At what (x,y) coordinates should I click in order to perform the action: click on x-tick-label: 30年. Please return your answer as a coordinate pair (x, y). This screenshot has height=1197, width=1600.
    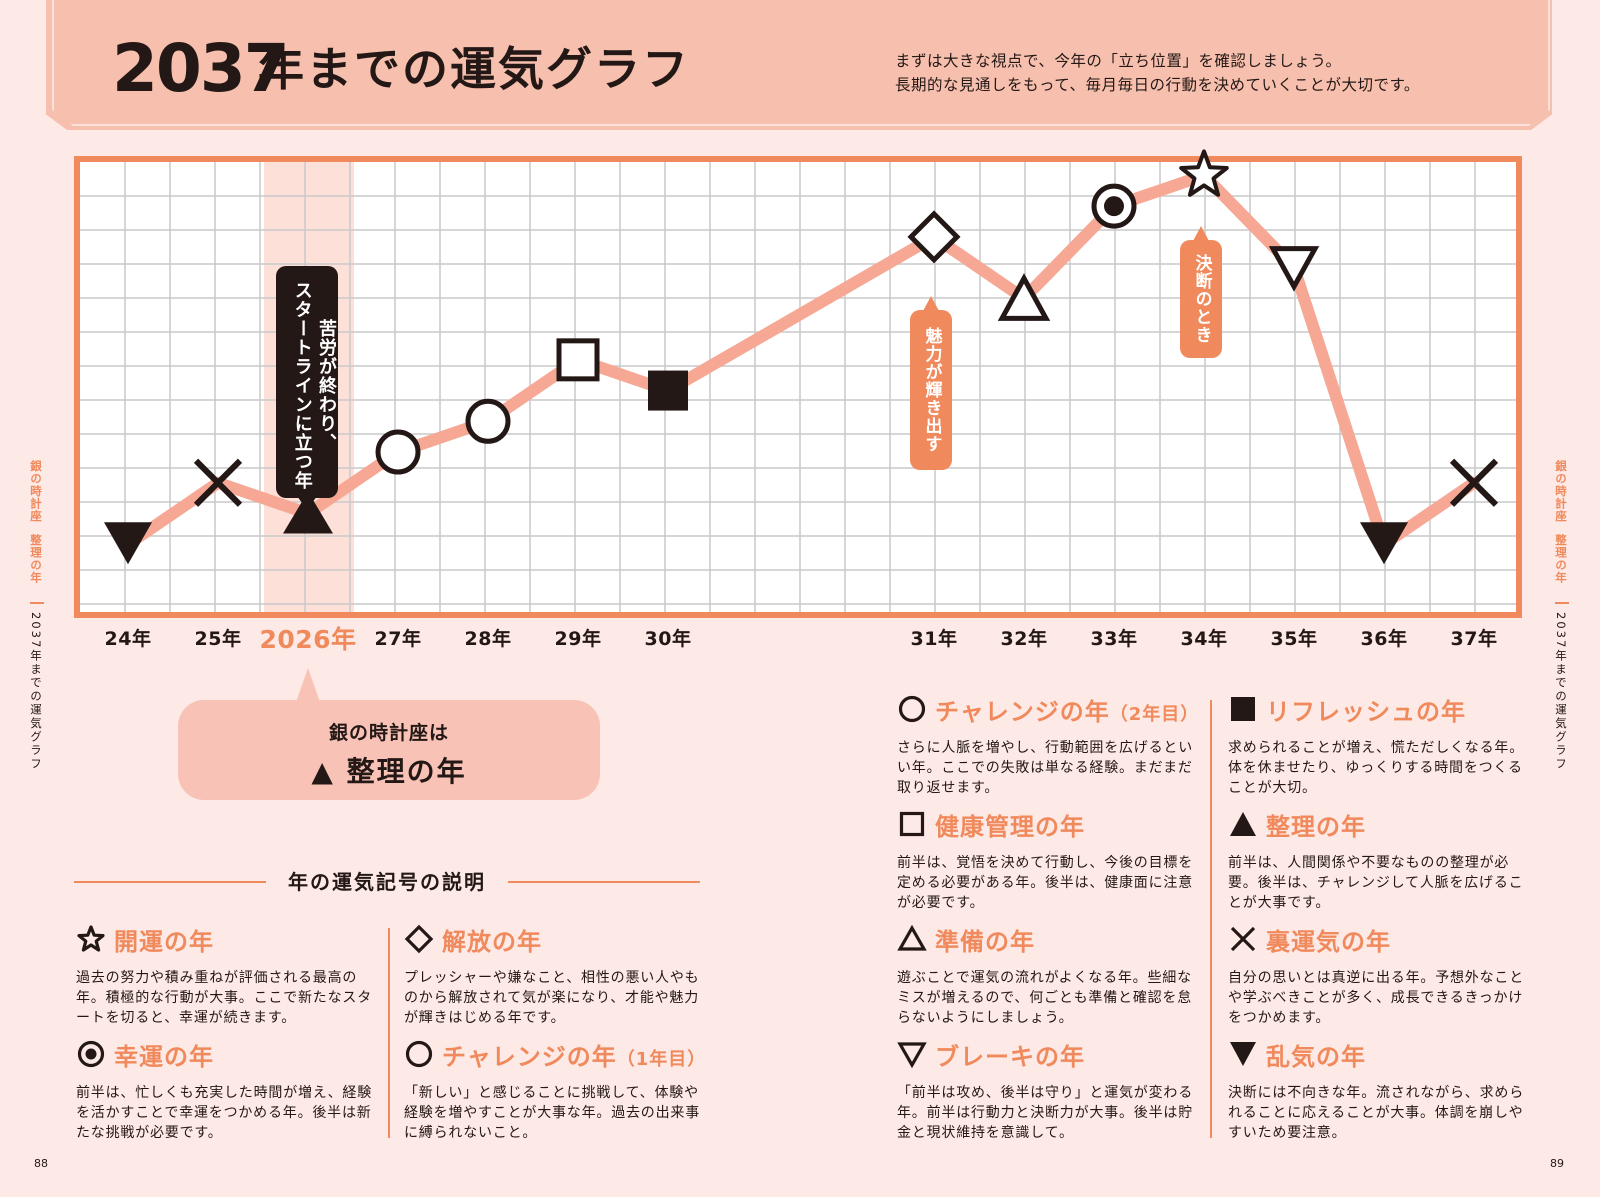
    Looking at the image, I should click on (668, 639).